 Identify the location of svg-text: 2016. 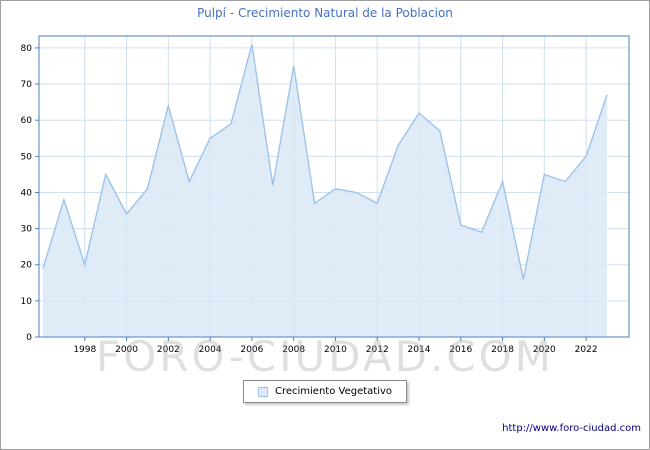
(460, 350).